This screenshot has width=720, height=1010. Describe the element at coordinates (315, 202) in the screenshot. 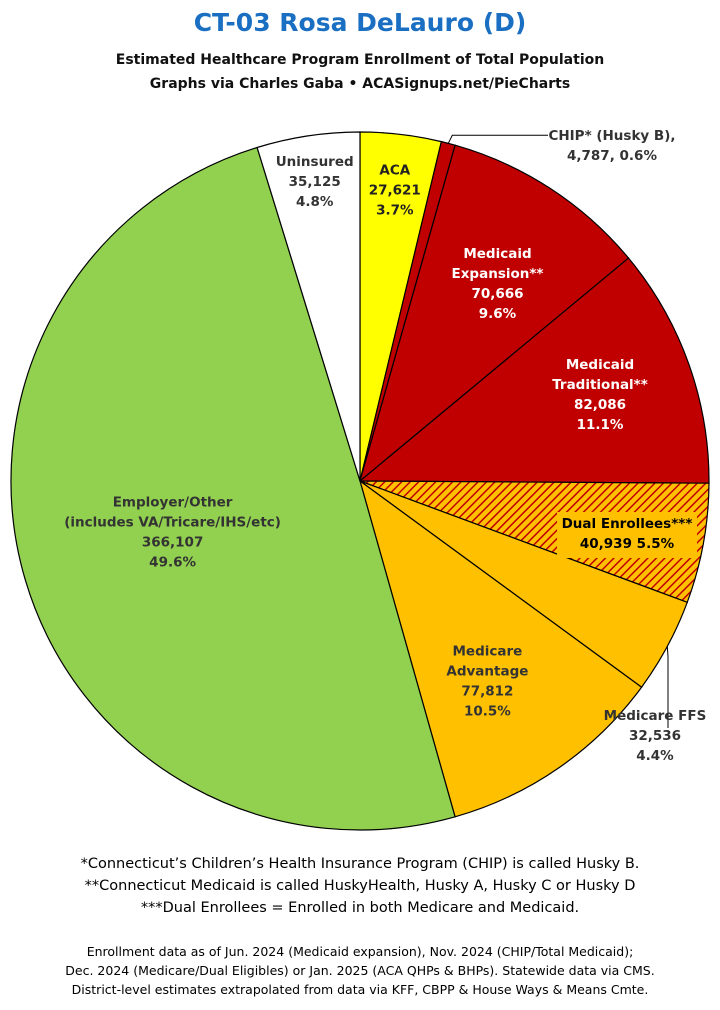

I see `slice-label-line: 4.8%` at that location.